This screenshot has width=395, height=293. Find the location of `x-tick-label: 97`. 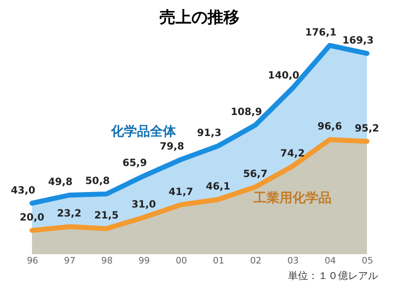

x-tick-label: 97 is located at coordinates (70, 261).